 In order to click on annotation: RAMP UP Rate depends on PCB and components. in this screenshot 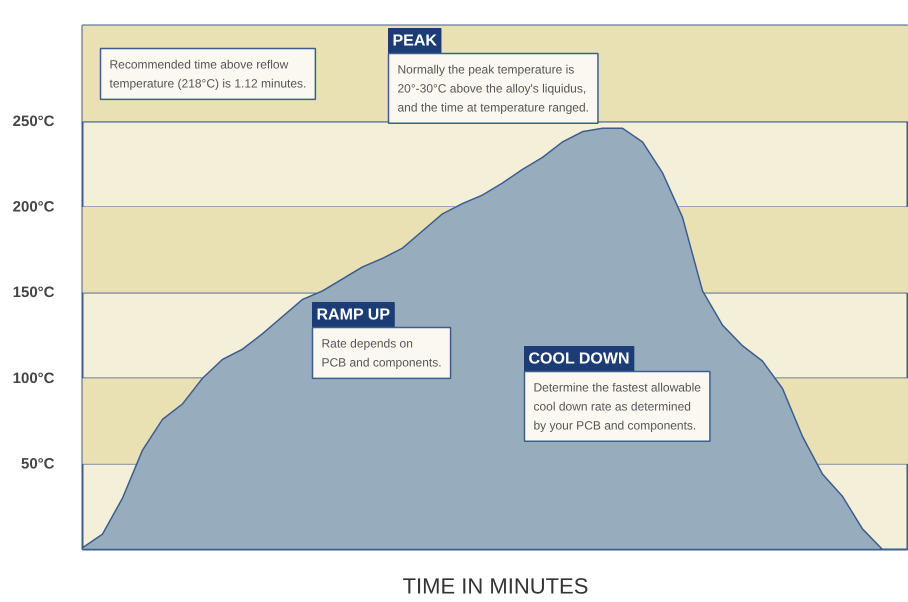, I will do `click(379, 338)`.